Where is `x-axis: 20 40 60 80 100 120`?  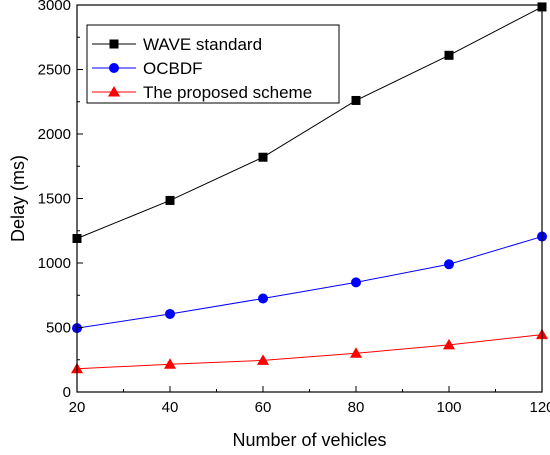
x-axis: 20 40 60 80 100 120 is located at coordinates (309, 401).